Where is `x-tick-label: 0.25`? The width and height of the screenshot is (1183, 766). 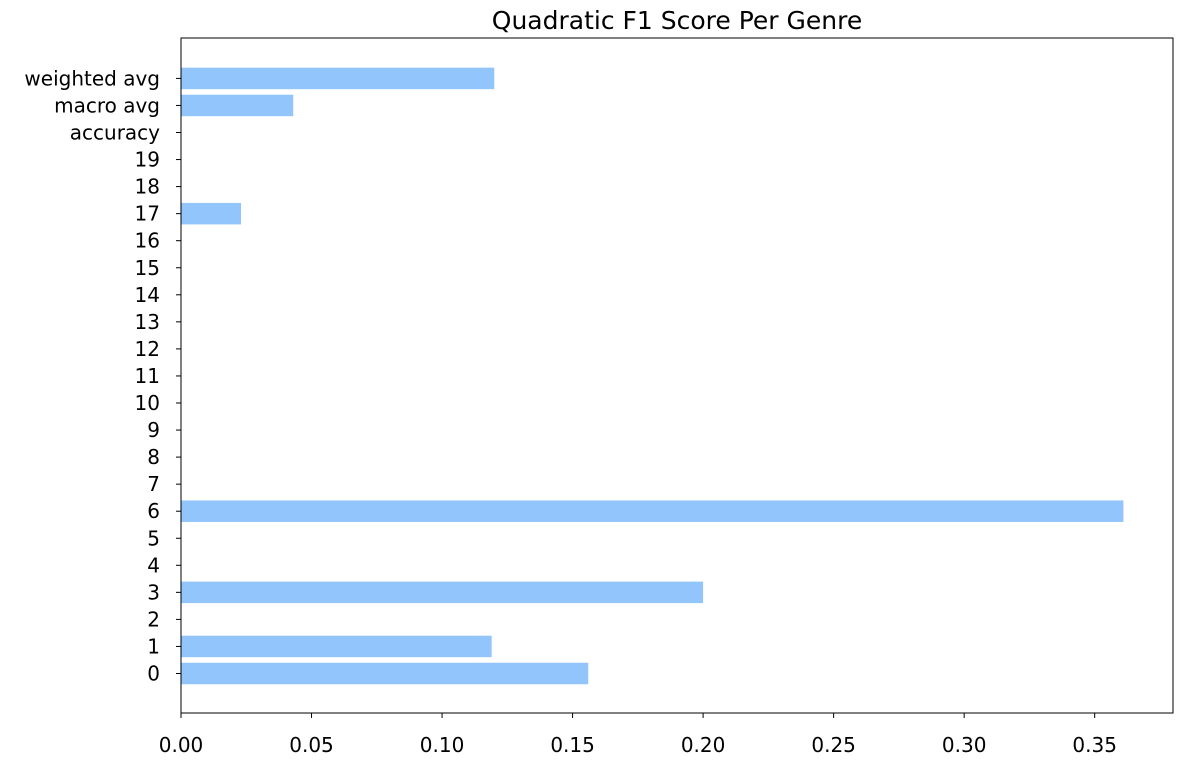 x-tick-label: 0.25 is located at coordinates (833, 745).